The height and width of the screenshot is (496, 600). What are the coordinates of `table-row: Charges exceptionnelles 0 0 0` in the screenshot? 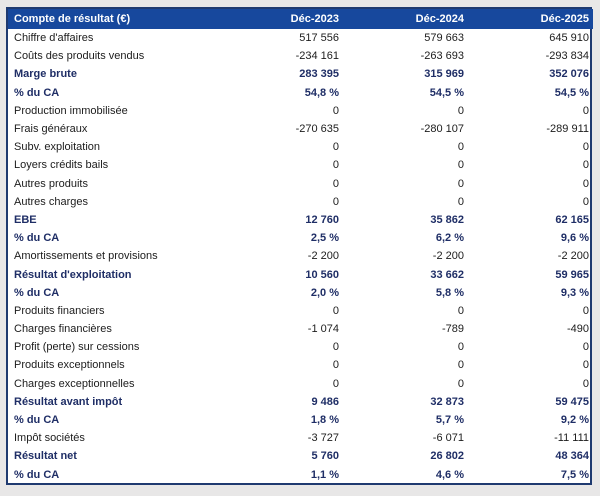 It's located at (300, 384).